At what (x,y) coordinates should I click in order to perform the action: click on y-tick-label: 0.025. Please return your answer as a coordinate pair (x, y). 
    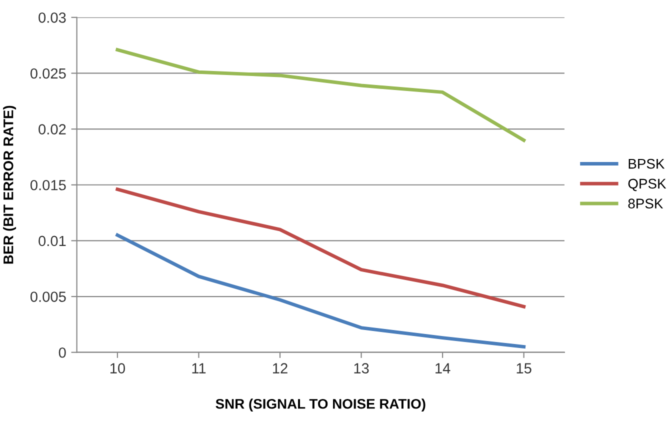
    Looking at the image, I should click on (48, 73).